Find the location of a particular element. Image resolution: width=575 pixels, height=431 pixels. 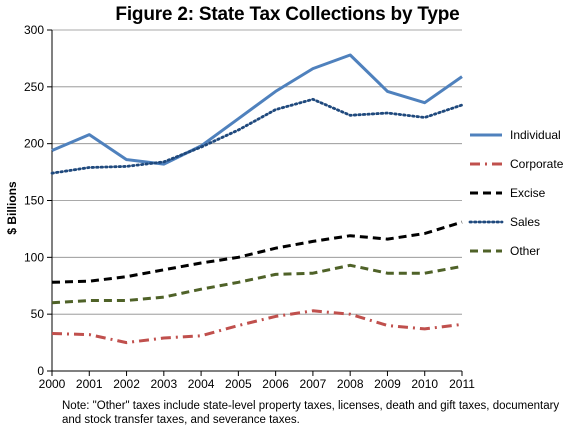

series-line-corporate is located at coordinates (257, 327).